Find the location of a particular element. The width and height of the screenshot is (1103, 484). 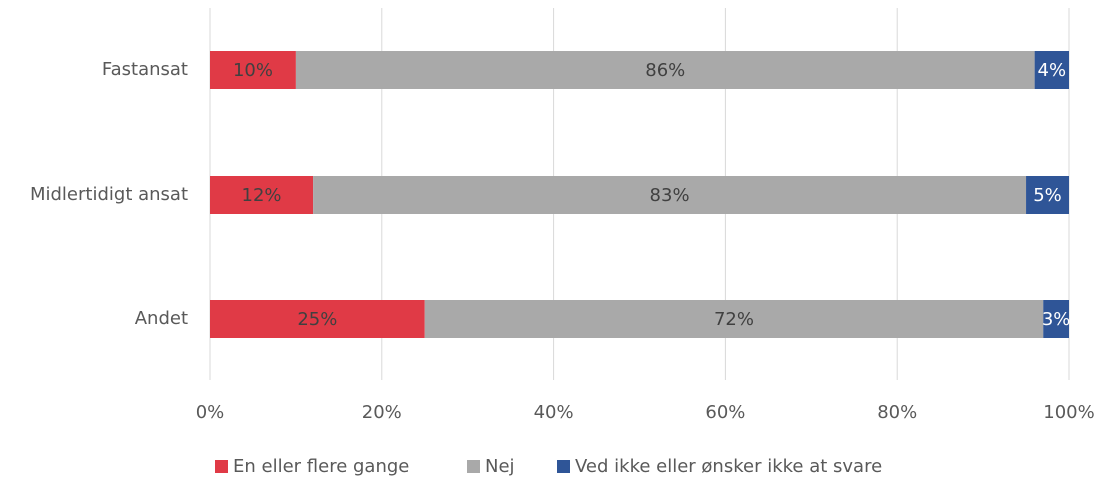

data-label: 4% is located at coordinates (1052, 70).